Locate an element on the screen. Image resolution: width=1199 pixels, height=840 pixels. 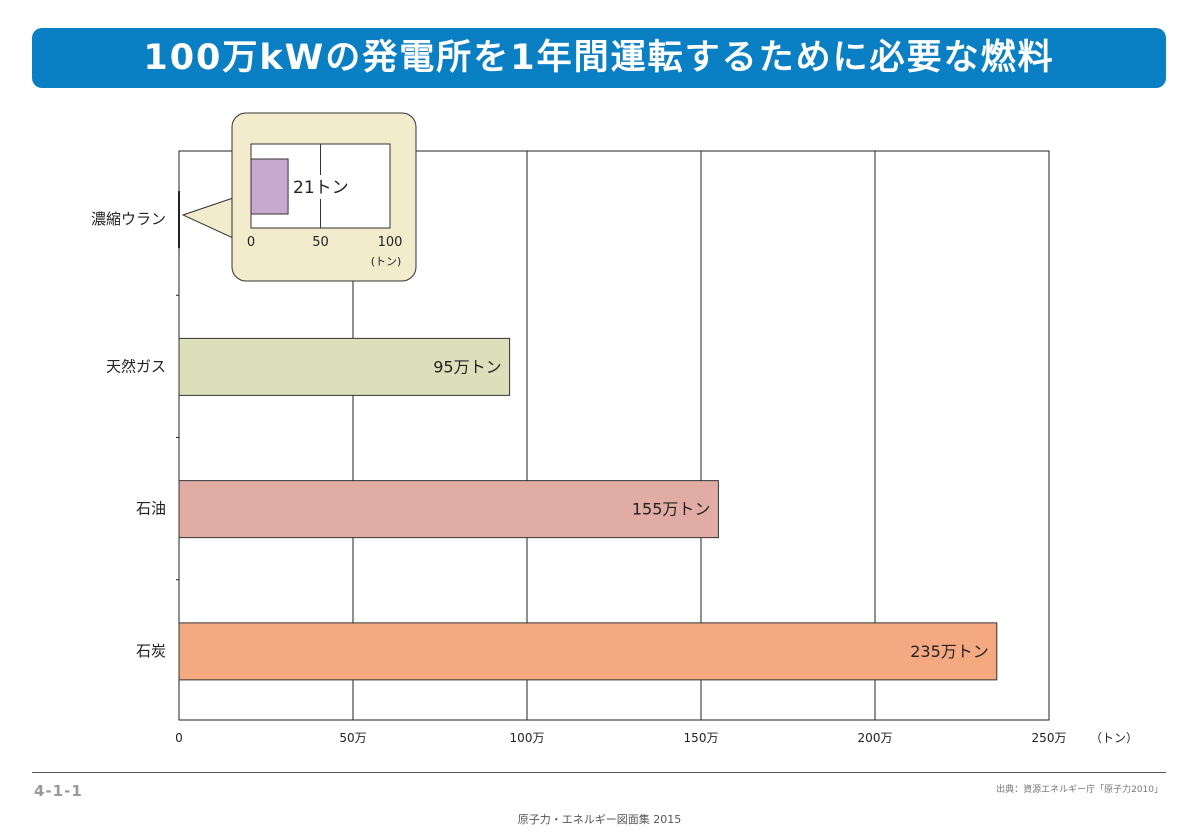
inset-unit-label: (トン) is located at coordinates (386, 261).